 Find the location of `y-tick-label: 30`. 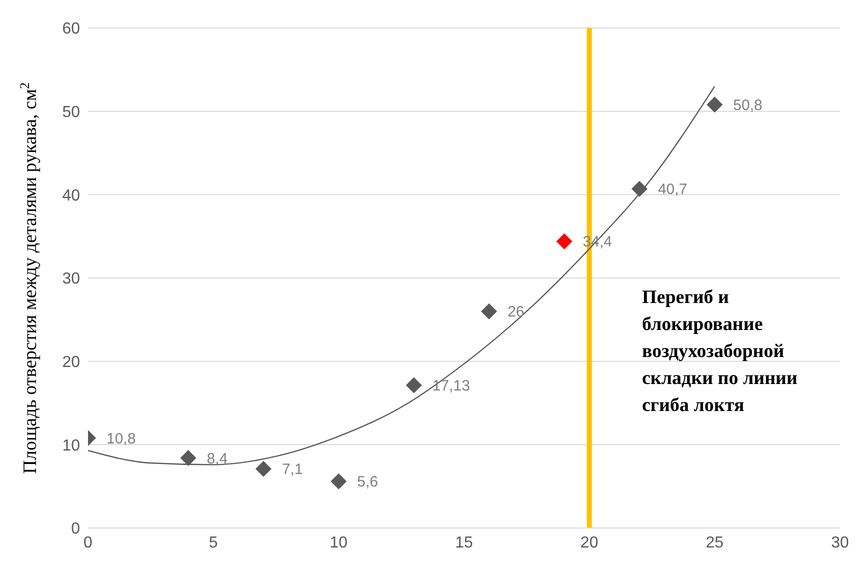

y-tick-label: 30 is located at coordinates (71, 279).